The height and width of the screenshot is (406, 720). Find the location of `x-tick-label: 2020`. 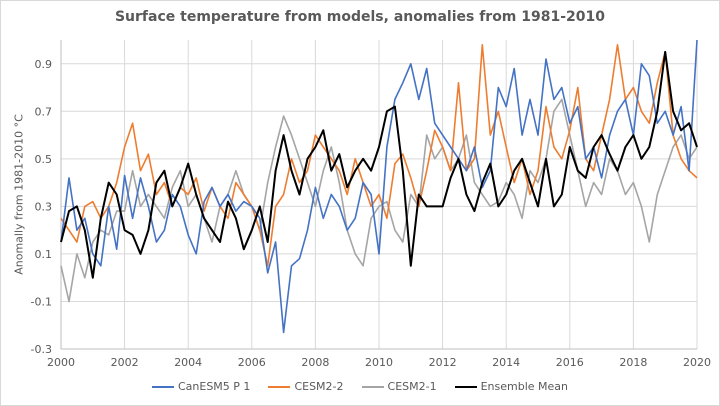

x-tick-label: 2020 is located at coordinates (697, 362).